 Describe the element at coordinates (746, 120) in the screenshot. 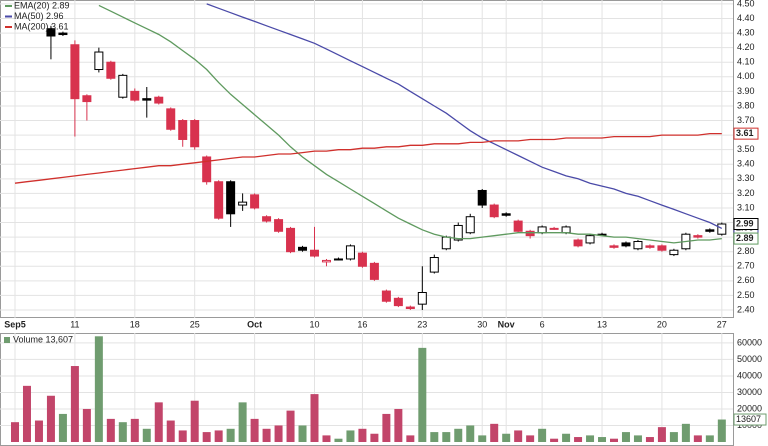

I see `y-tick-label: 3.70` at that location.